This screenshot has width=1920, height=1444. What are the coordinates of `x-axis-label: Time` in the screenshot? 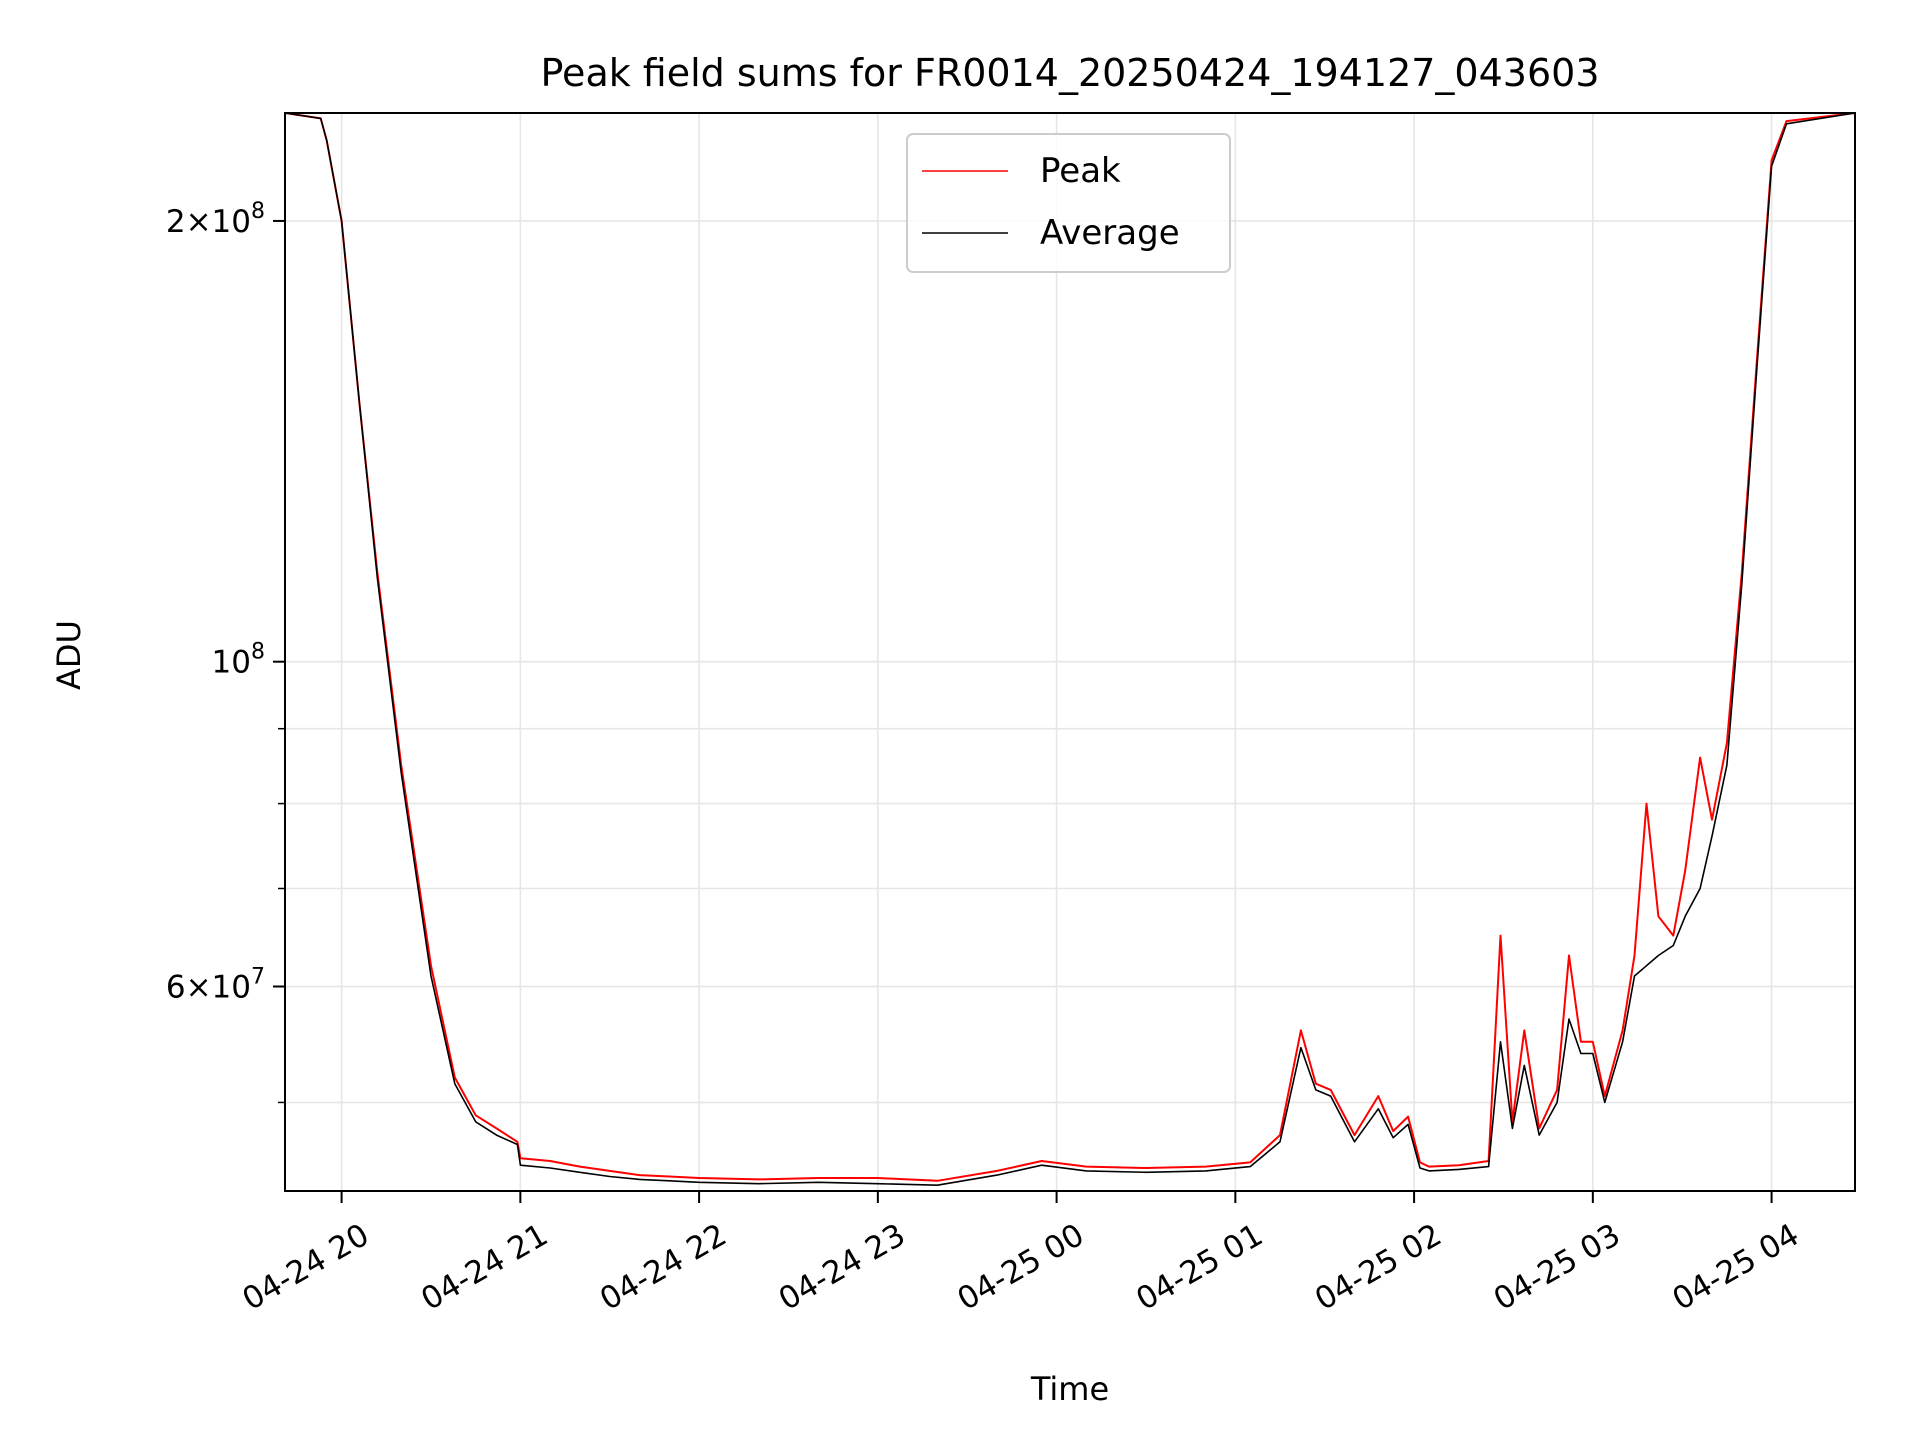 It's located at (1069, 1389).